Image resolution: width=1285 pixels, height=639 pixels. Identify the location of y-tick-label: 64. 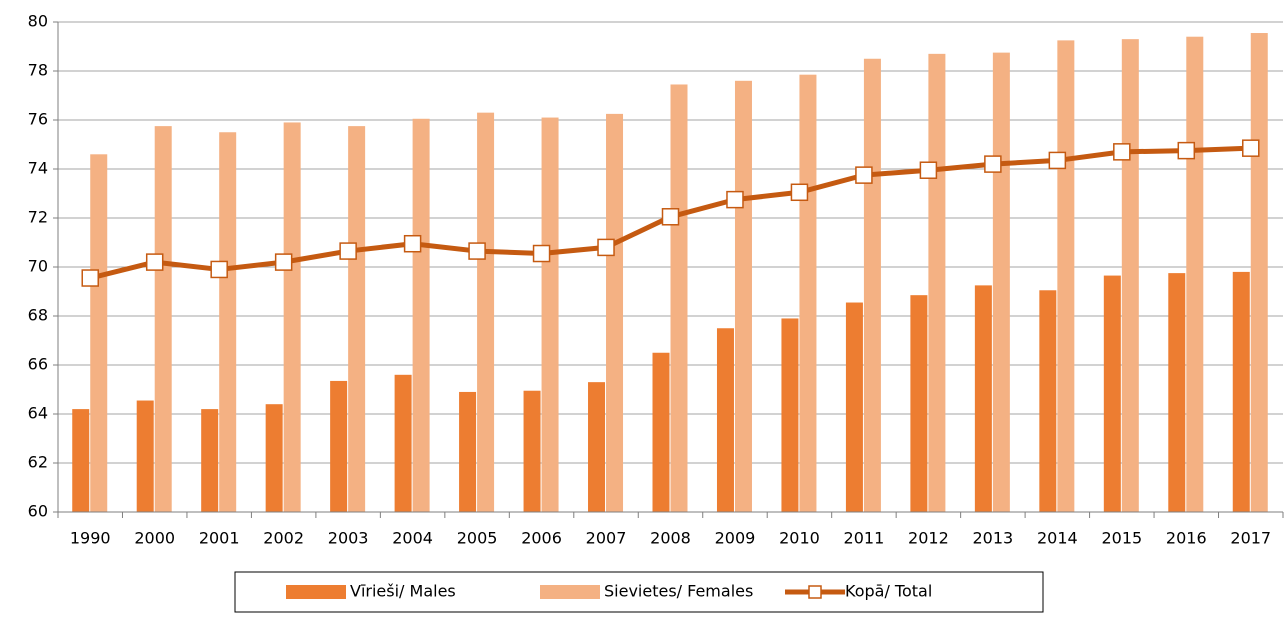
(38, 413).